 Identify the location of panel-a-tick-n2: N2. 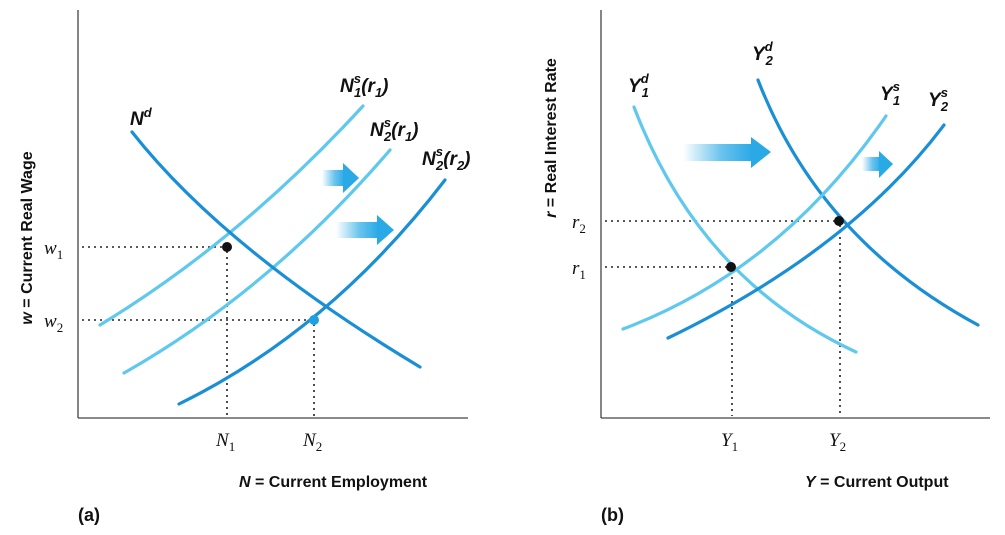
(312, 442).